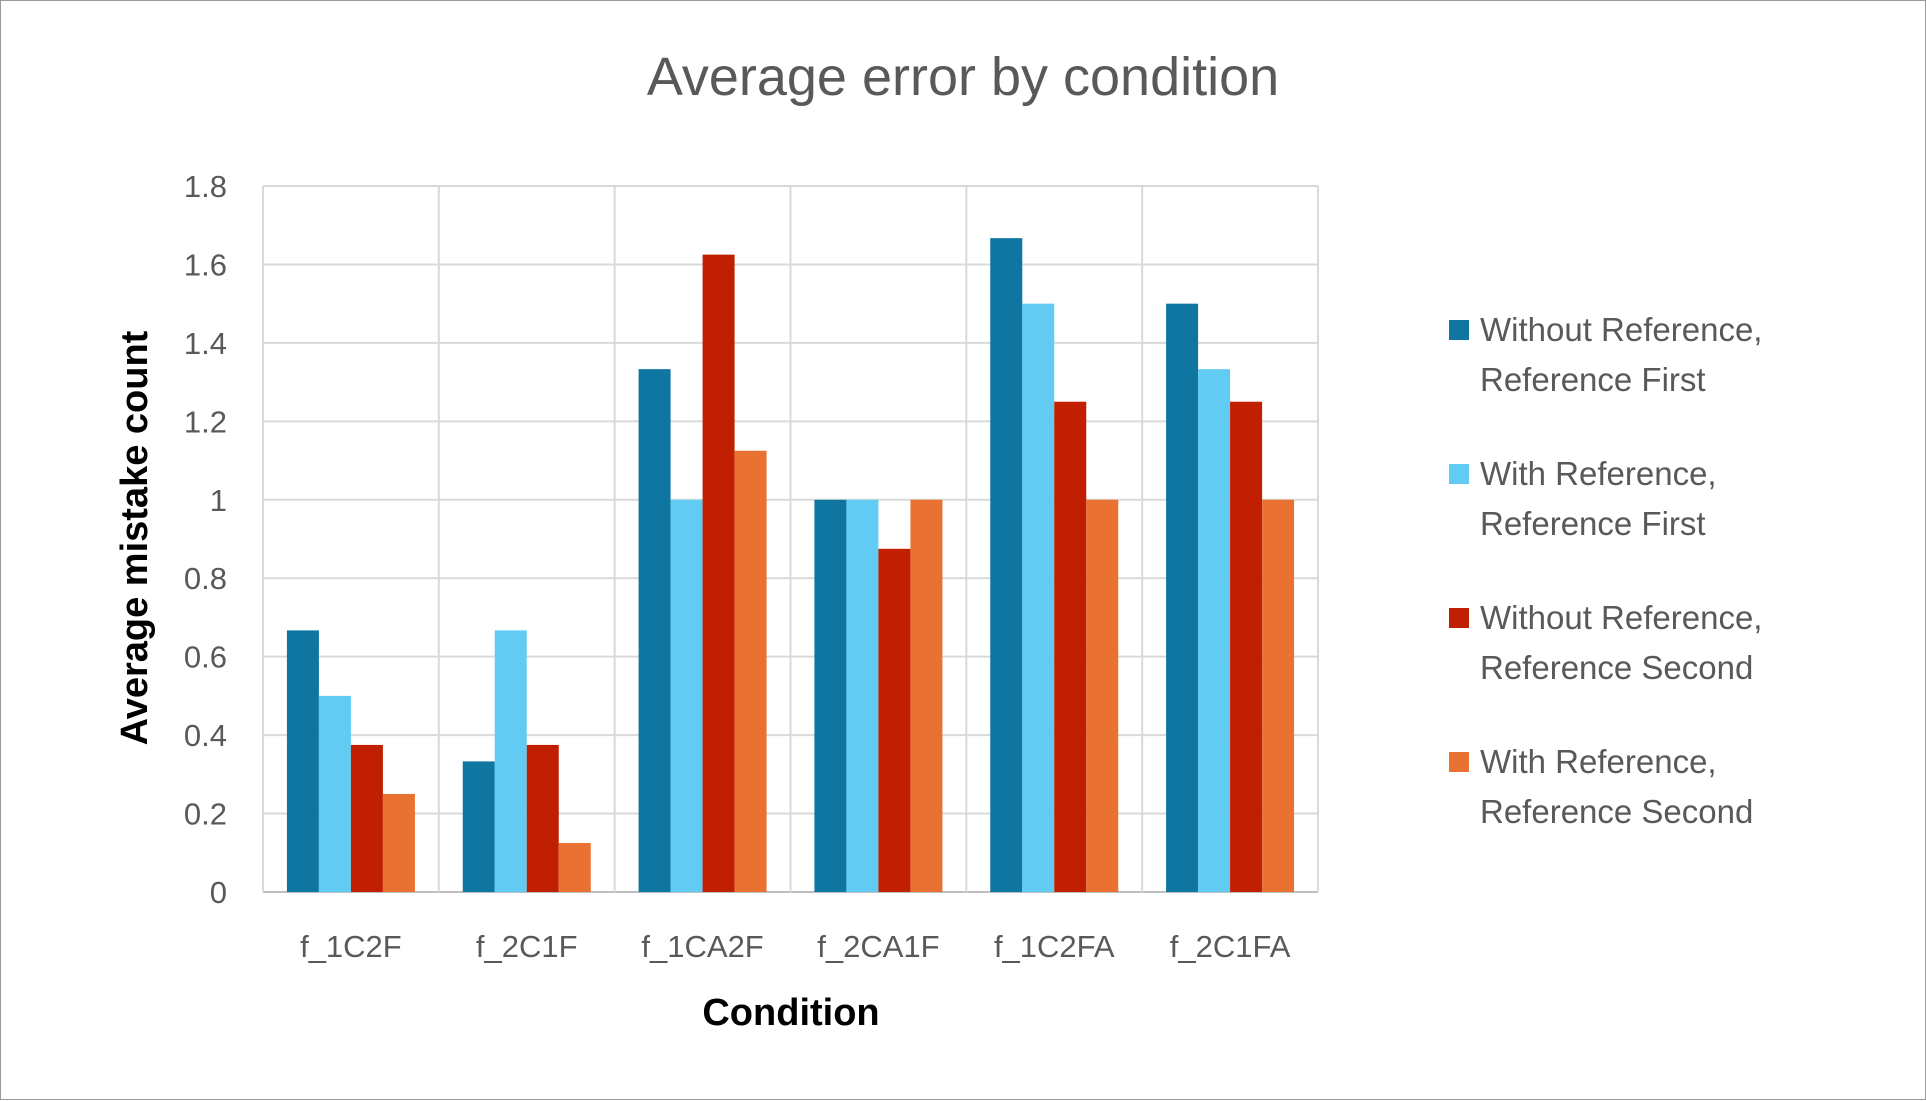 Image resolution: width=1926 pixels, height=1101 pixels. I want to click on x-axis-ticks: f_1C2F f_2C1F f_1CA2F f_2CA1F f_1C2FA f_2C1FA, so click(795, 946).